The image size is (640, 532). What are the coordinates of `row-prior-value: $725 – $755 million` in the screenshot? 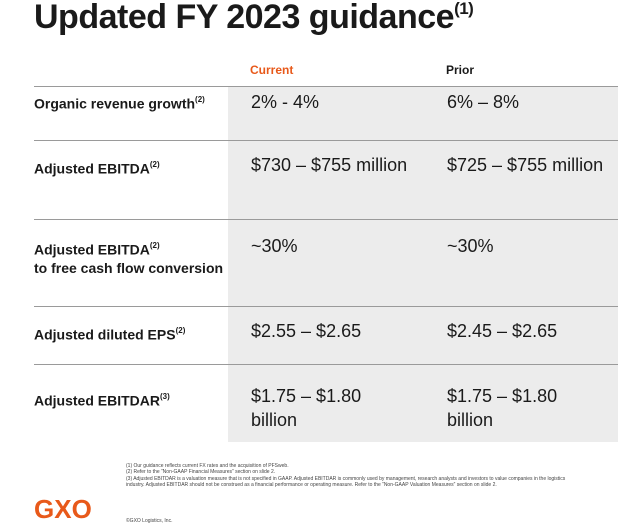 It's located at (525, 165).